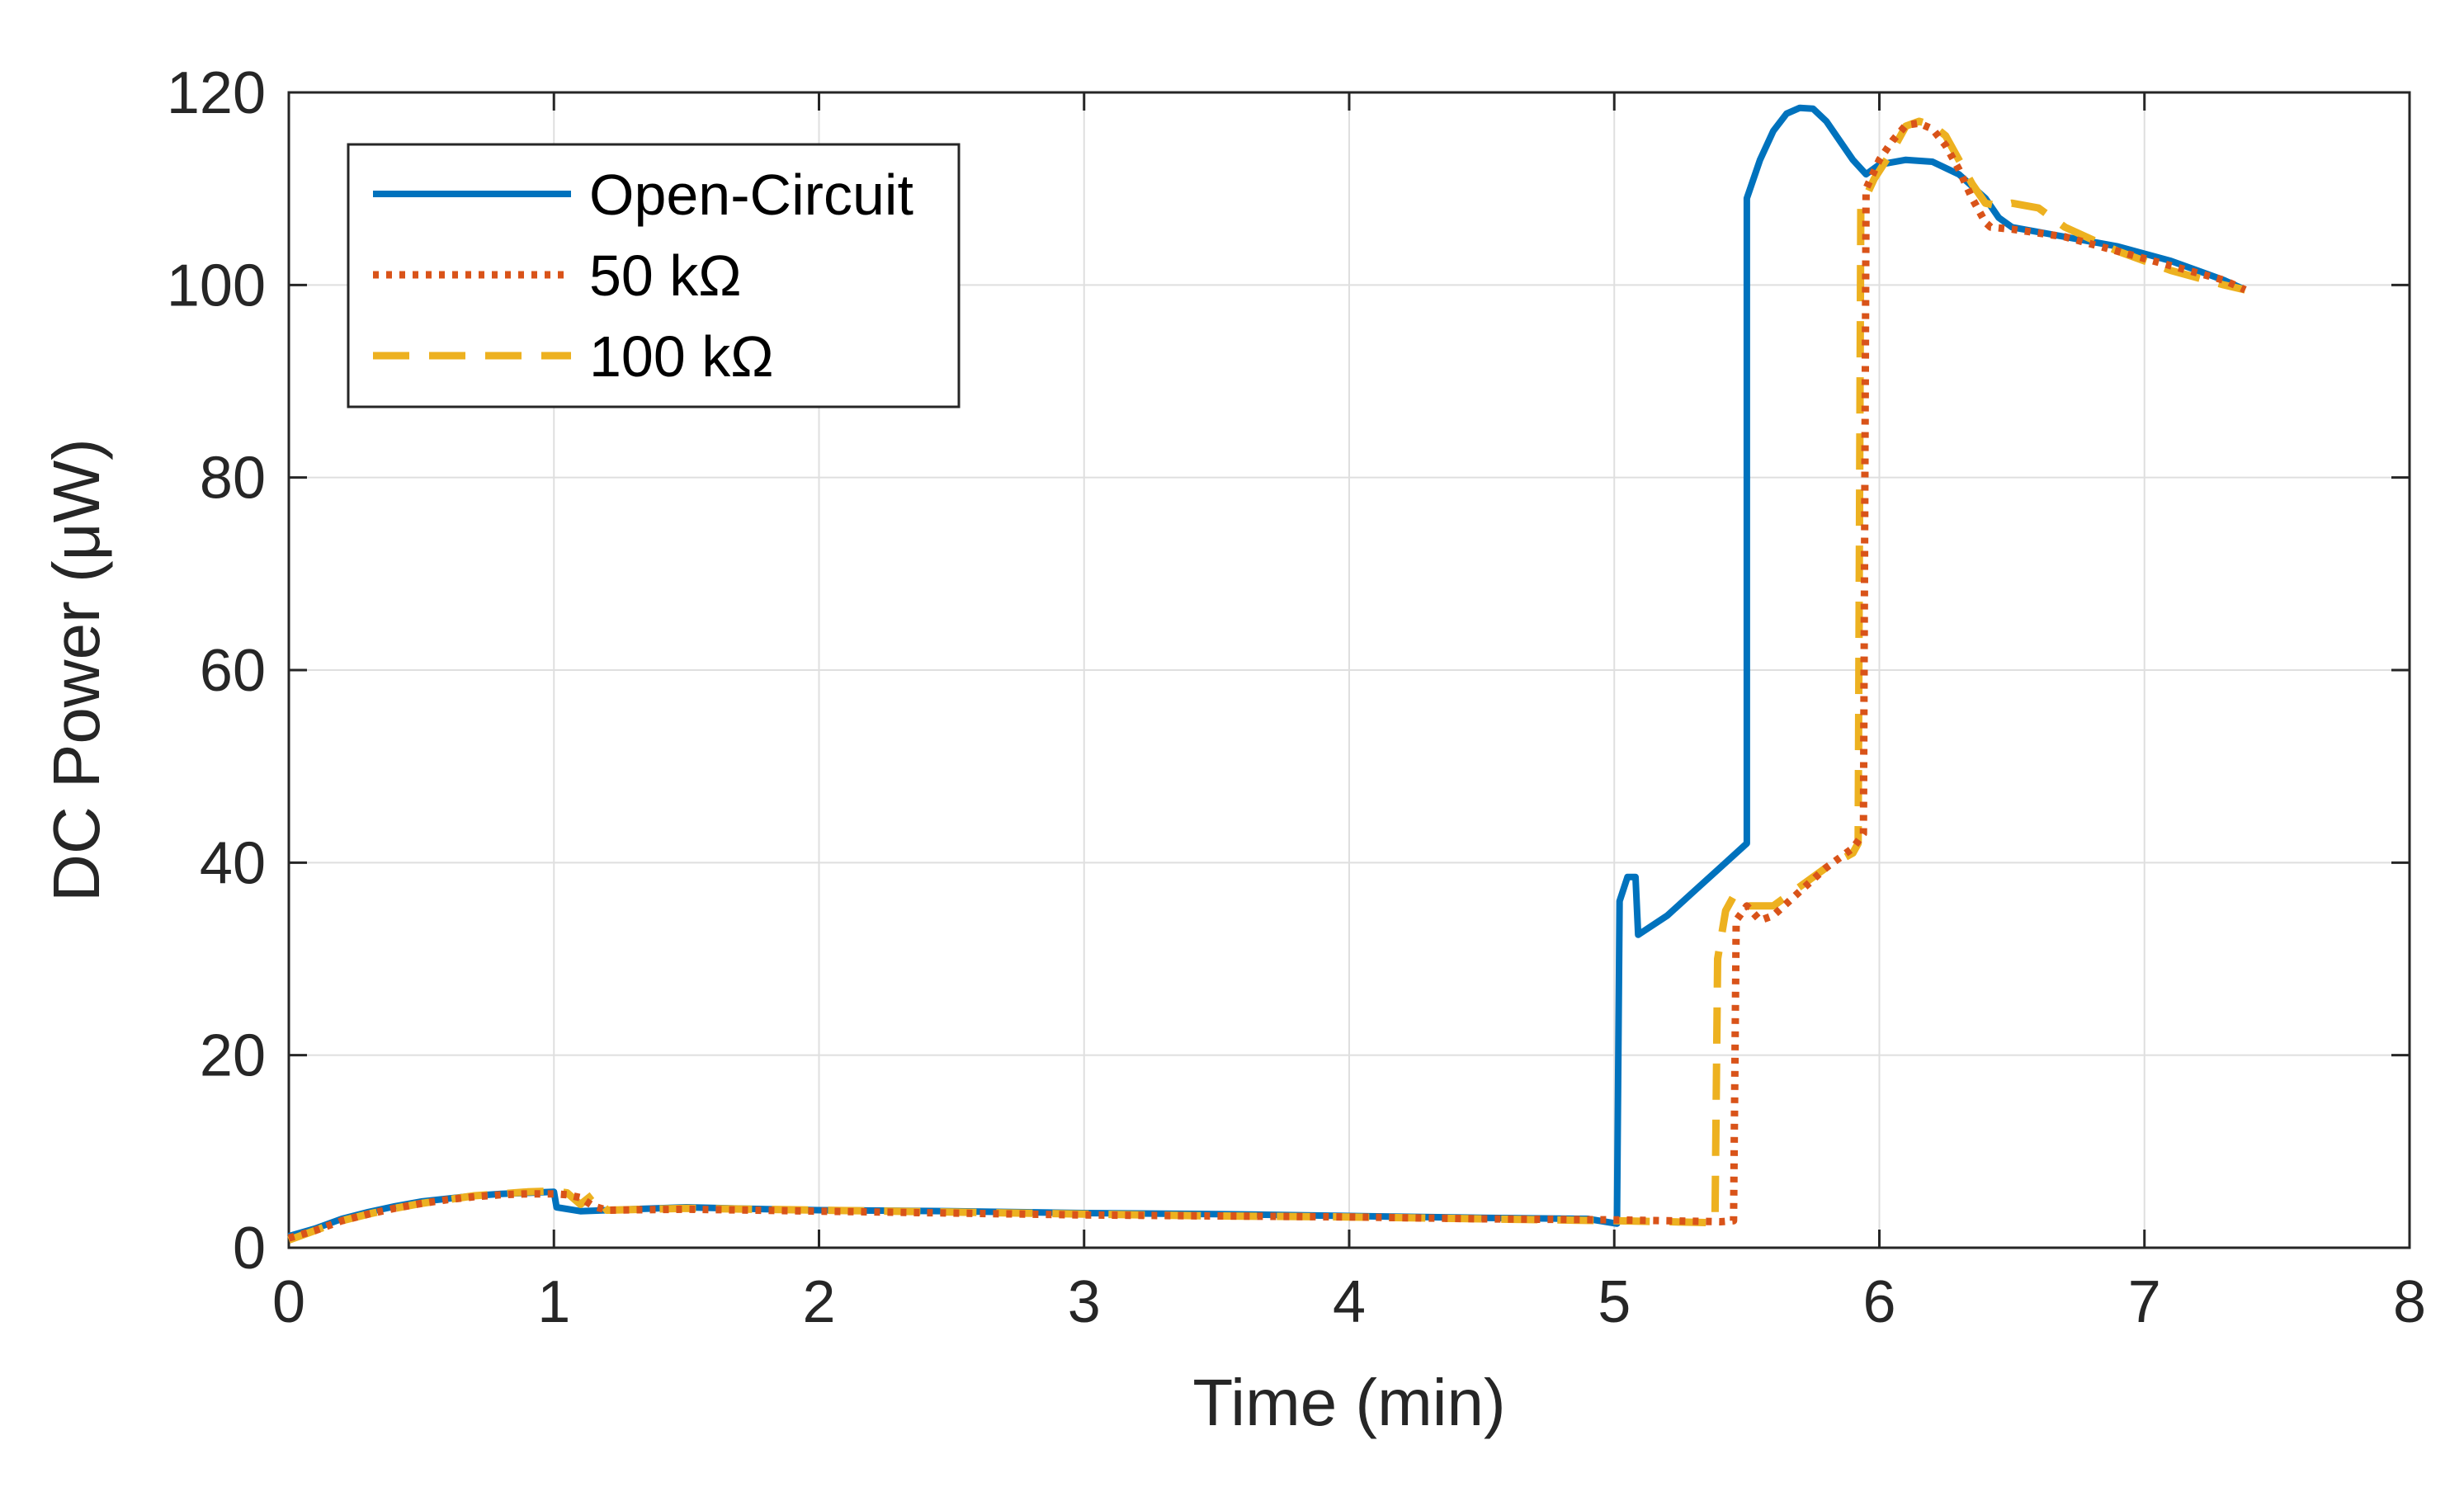 This screenshot has width=2464, height=1492. What do you see at coordinates (2144, 1302) in the screenshot?
I see `x-tick-label: 7` at bounding box center [2144, 1302].